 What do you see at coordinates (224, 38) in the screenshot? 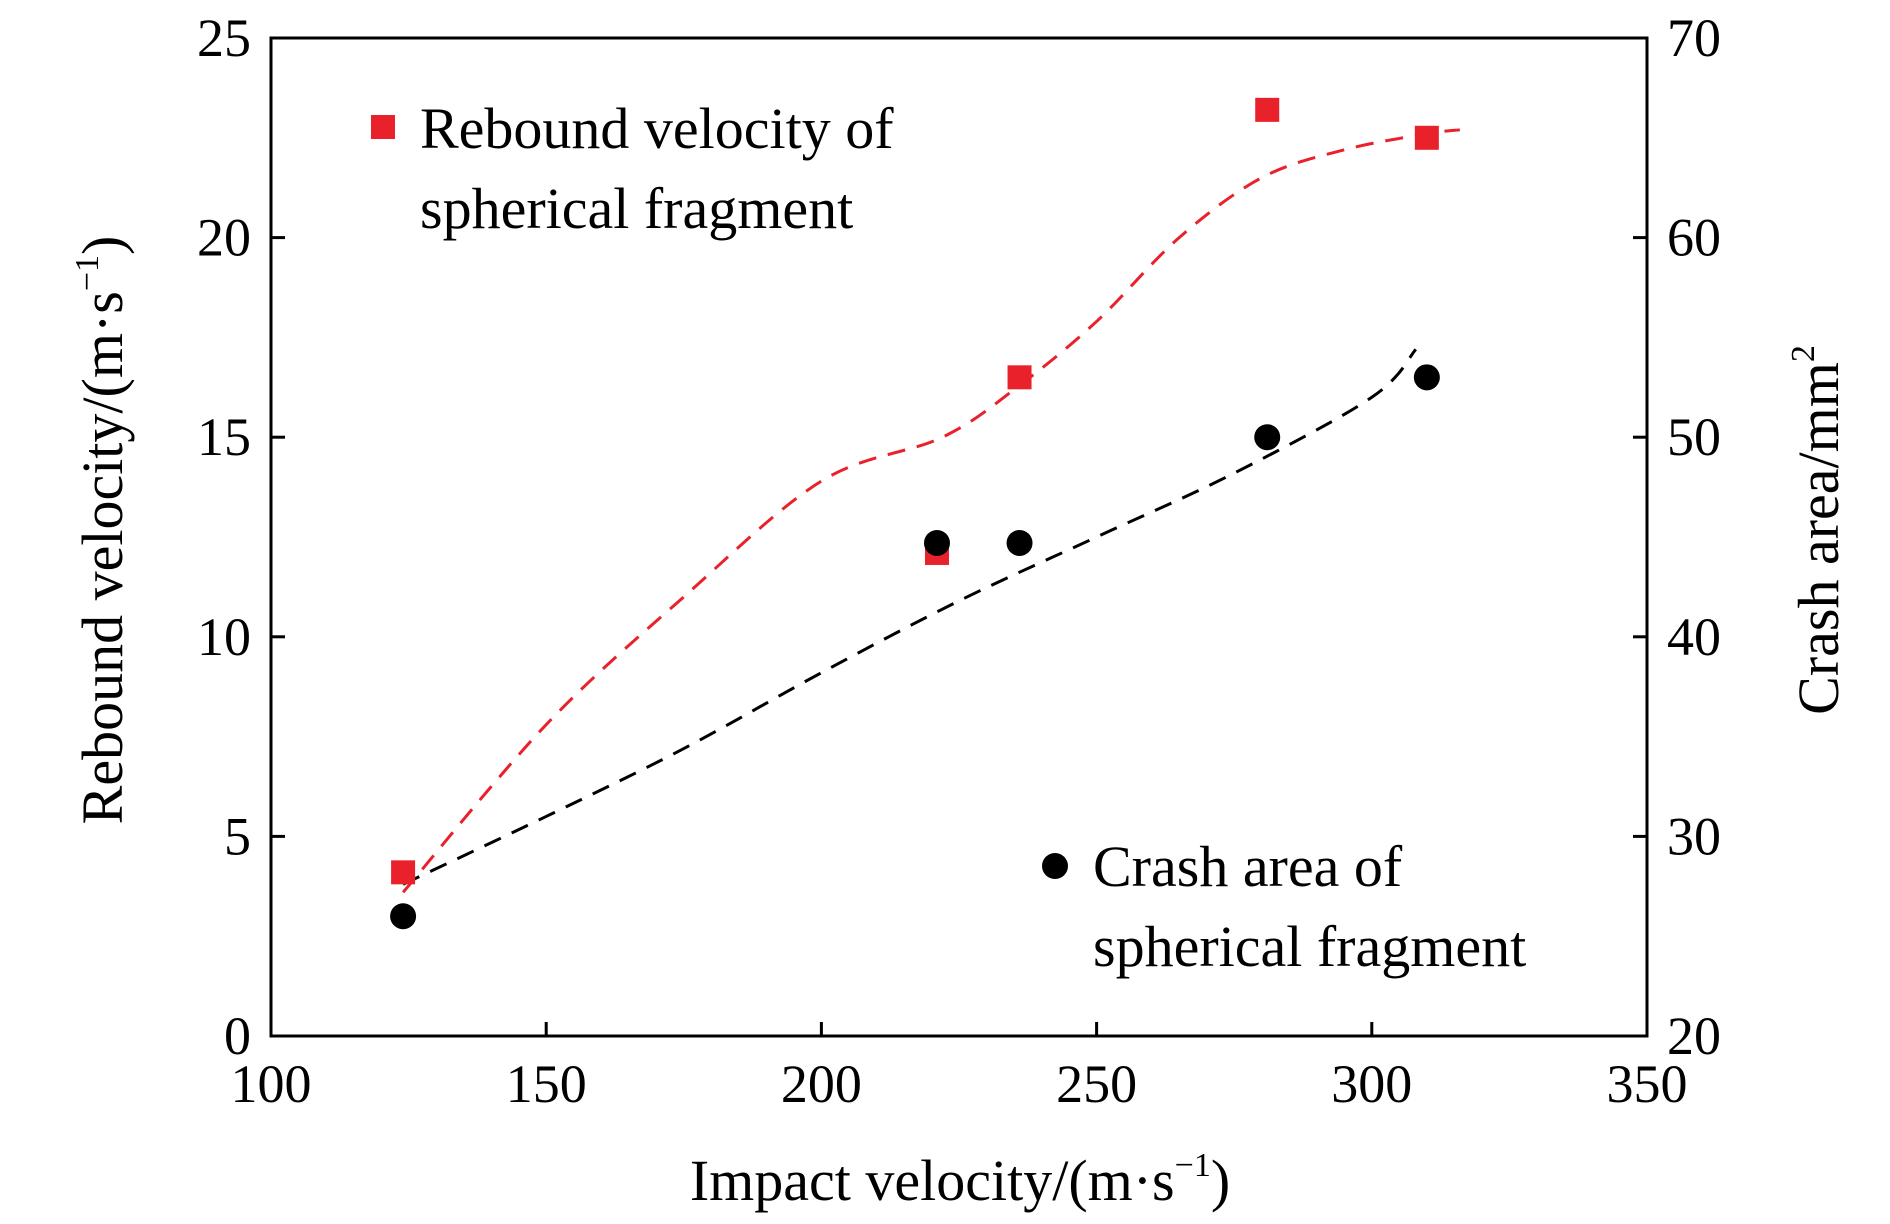
I see `y-tick-label: 25` at bounding box center [224, 38].